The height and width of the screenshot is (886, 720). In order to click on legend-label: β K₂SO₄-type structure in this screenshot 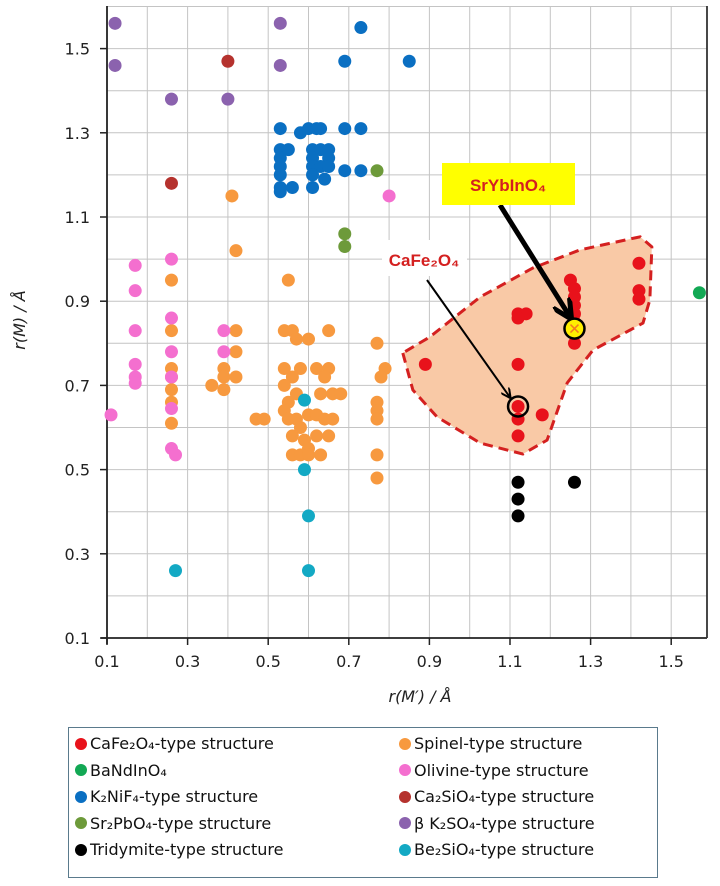, I will do `click(504, 823)`.